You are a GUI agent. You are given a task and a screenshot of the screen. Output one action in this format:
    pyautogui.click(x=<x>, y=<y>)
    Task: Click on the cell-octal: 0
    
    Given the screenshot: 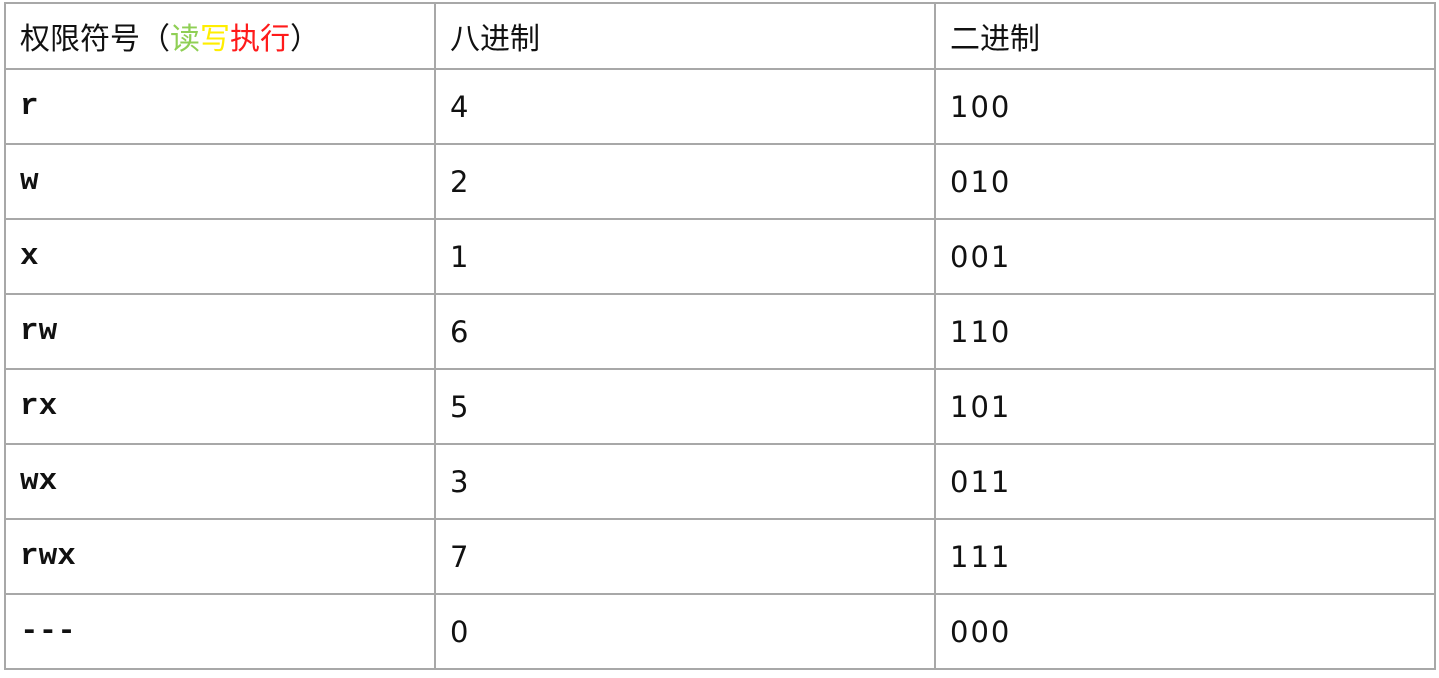 What is the action you would take?
    pyautogui.click(x=685, y=631)
    